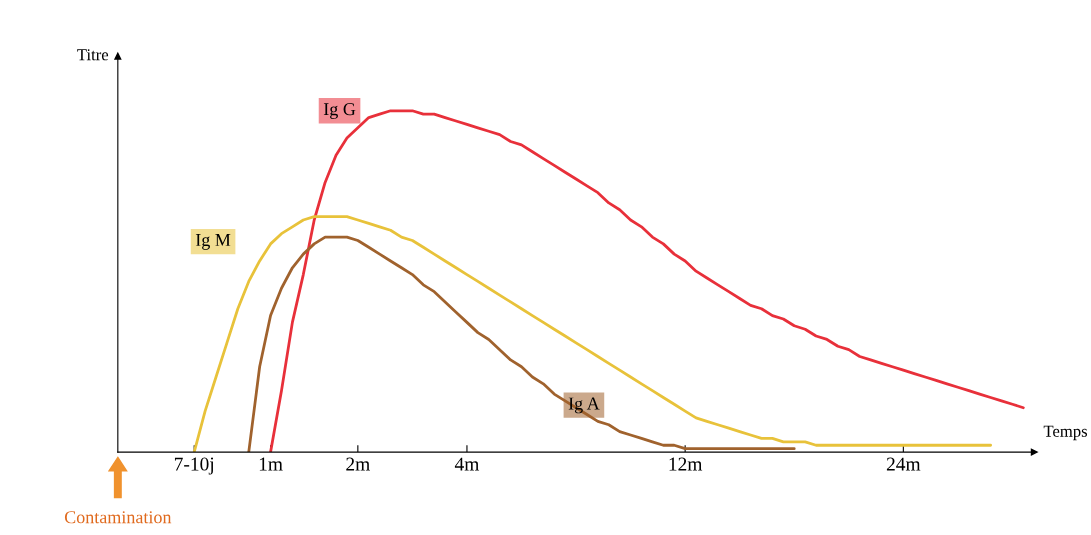 This screenshot has height=535, width=1091. I want to click on x-tick-label: 2m, so click(358, 464).